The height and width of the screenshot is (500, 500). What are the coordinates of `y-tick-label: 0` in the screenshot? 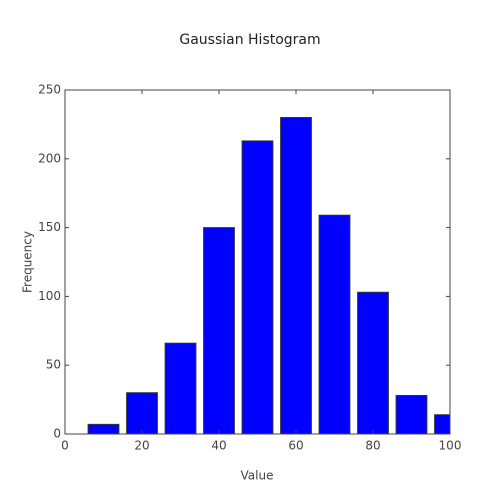 It's located at (57, 434).